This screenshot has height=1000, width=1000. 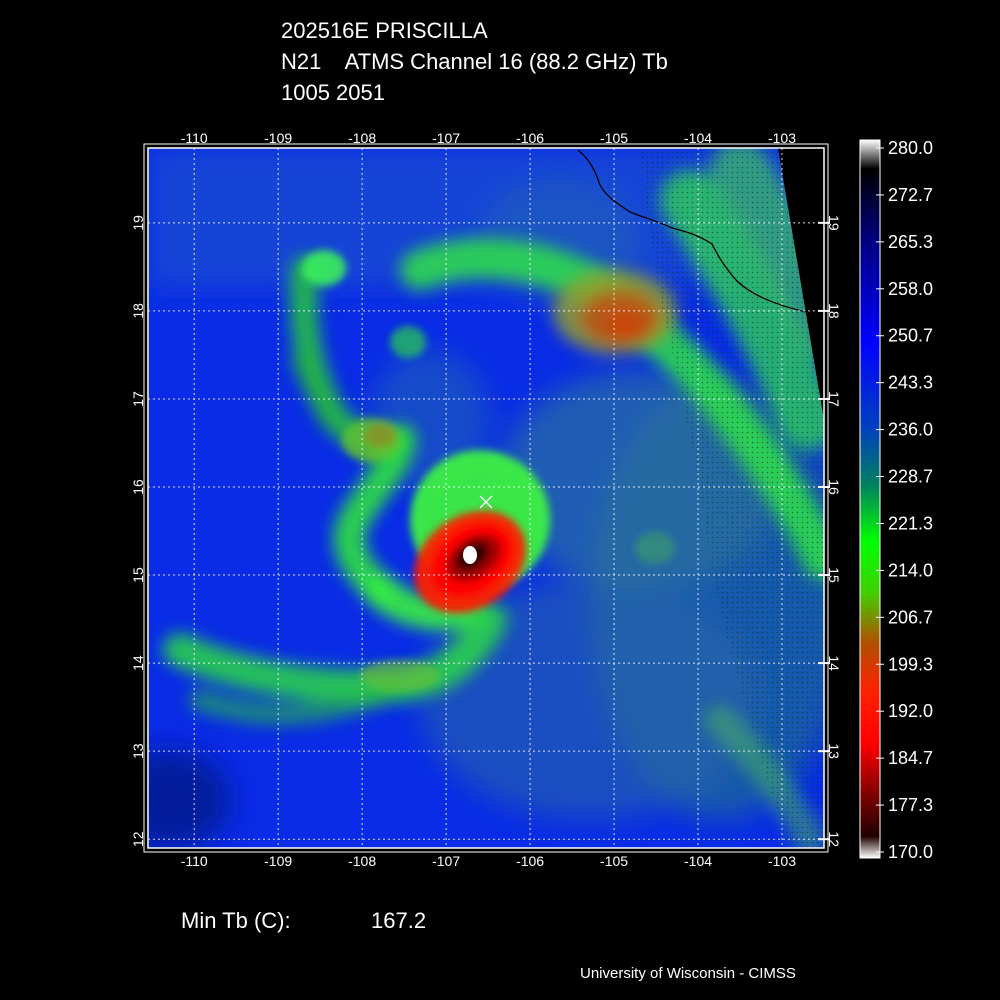 I want to click on coldest-core-marker, so click(x=470, y=555).